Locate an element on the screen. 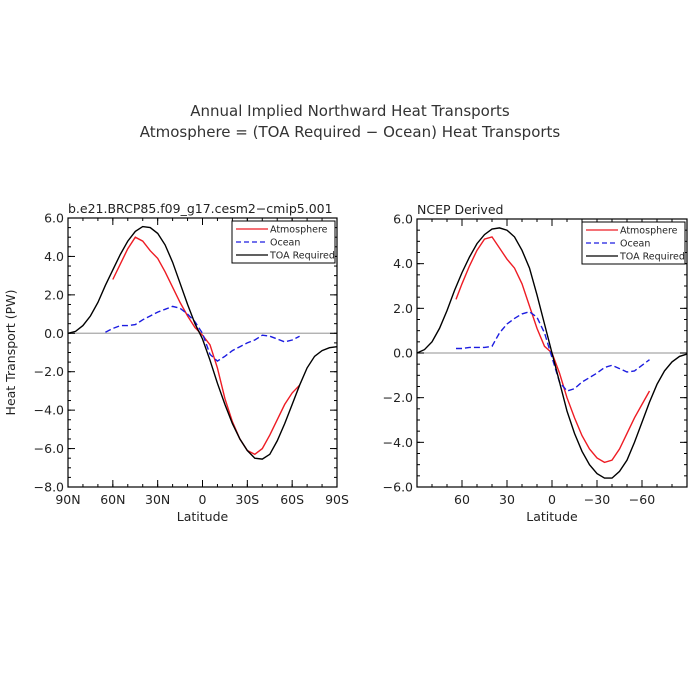 Image resolution: width=700 pixels, height=700 pixels. x-tick-label: 90S is located at coordinates (337, 499).